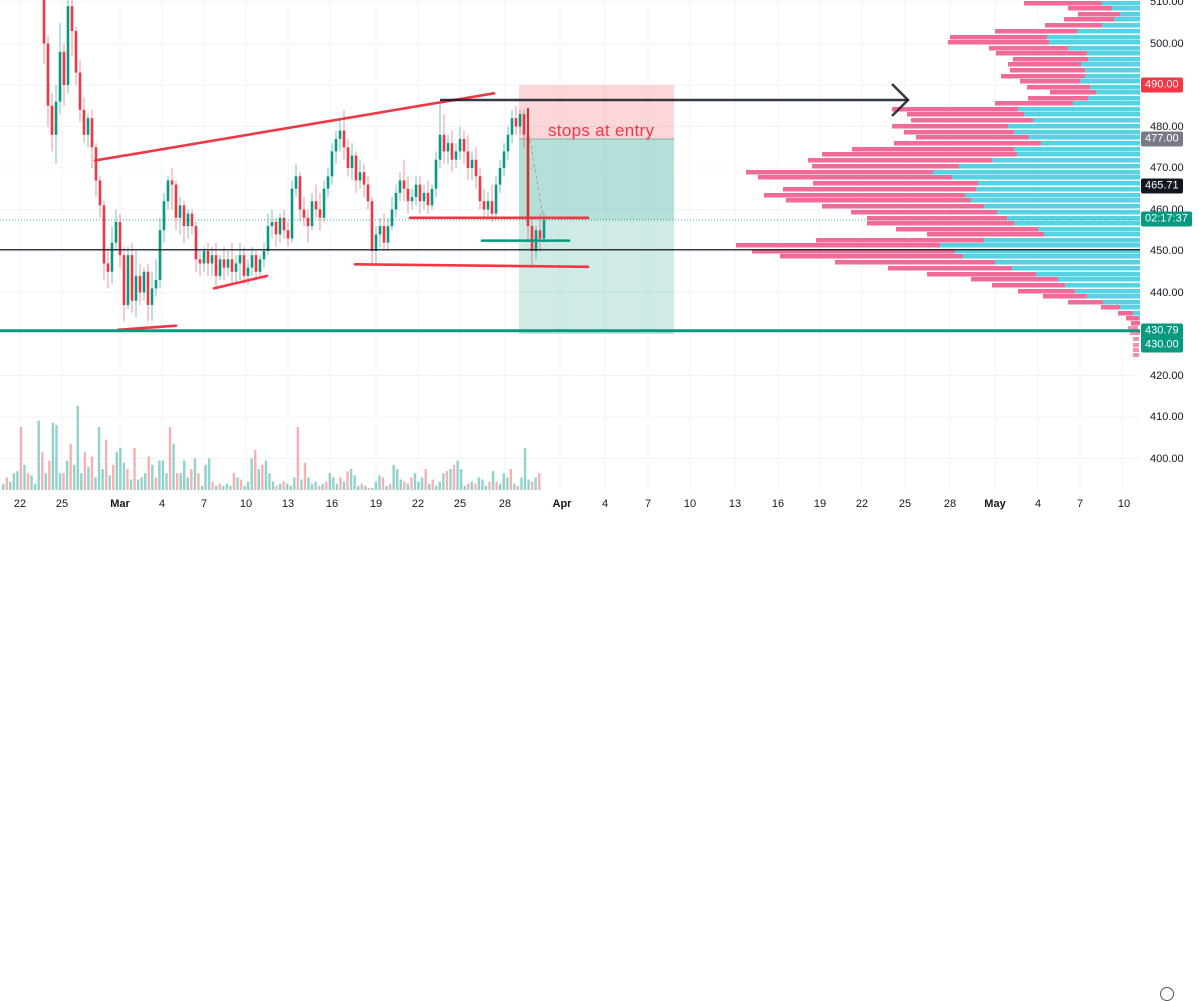  I want to click on settings-gear-icon, so click(1167, 994).